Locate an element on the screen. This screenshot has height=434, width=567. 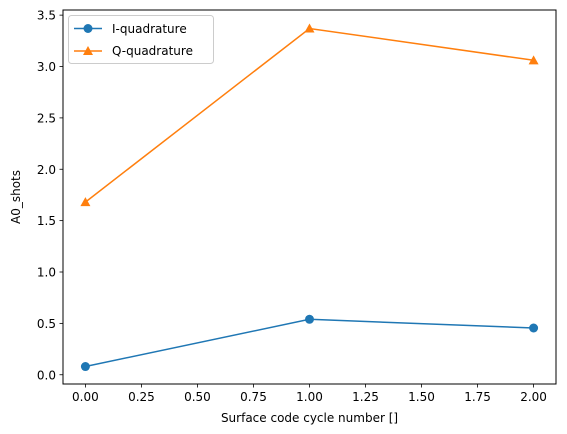
y-tick-label: 0.0 is located at coordinates (46, 375).